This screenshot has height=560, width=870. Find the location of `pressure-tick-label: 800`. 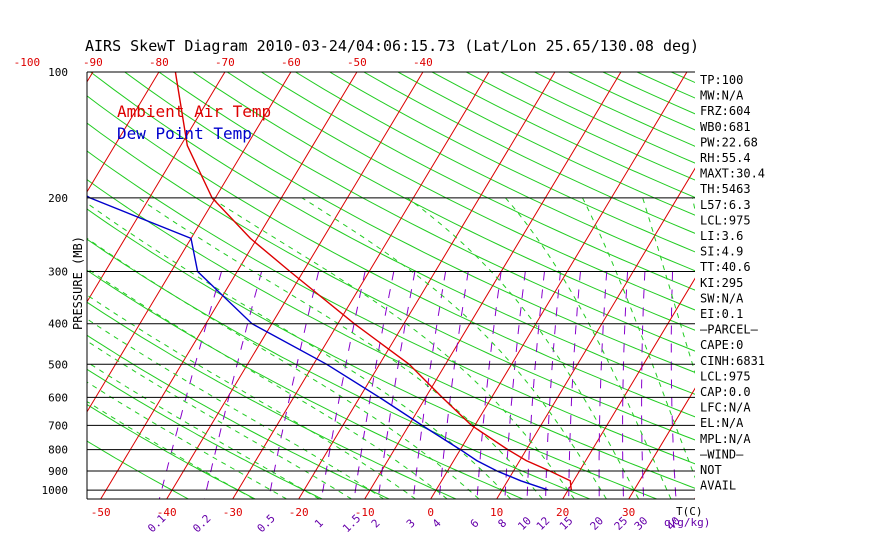

pressure-tick-label: 800 is located at coordinates (58, 450).